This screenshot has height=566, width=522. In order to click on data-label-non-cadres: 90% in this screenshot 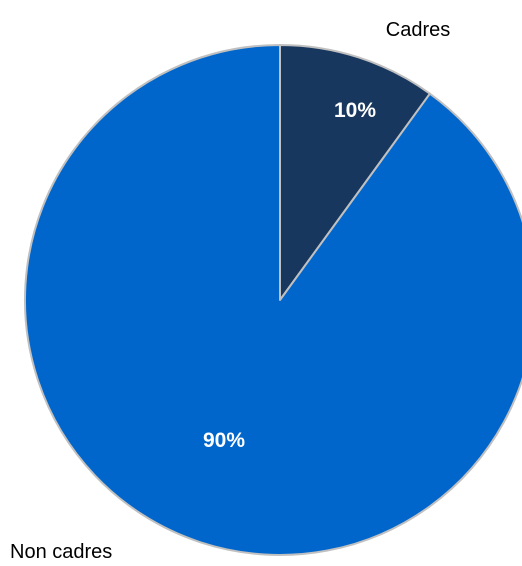, I will do `click(224, 440)`.